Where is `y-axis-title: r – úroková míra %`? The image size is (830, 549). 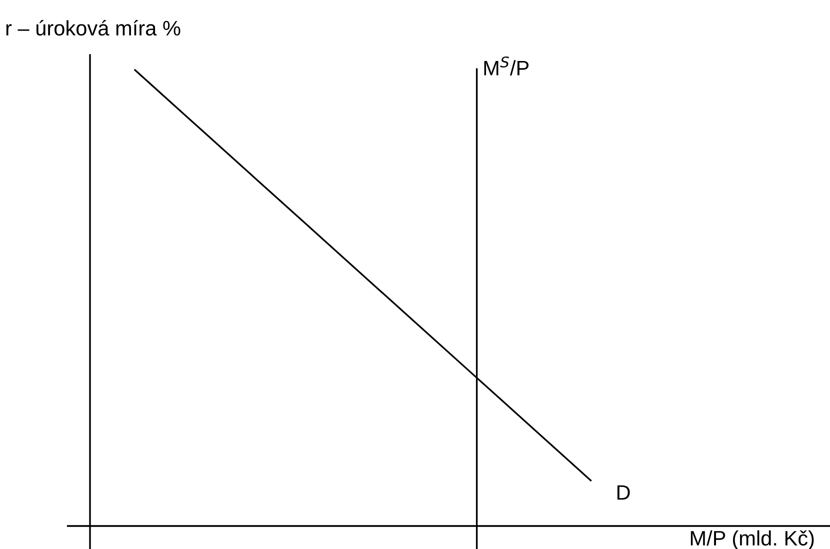
y-axis-title: r – úroková míra % is located at coordinates (93, 28).